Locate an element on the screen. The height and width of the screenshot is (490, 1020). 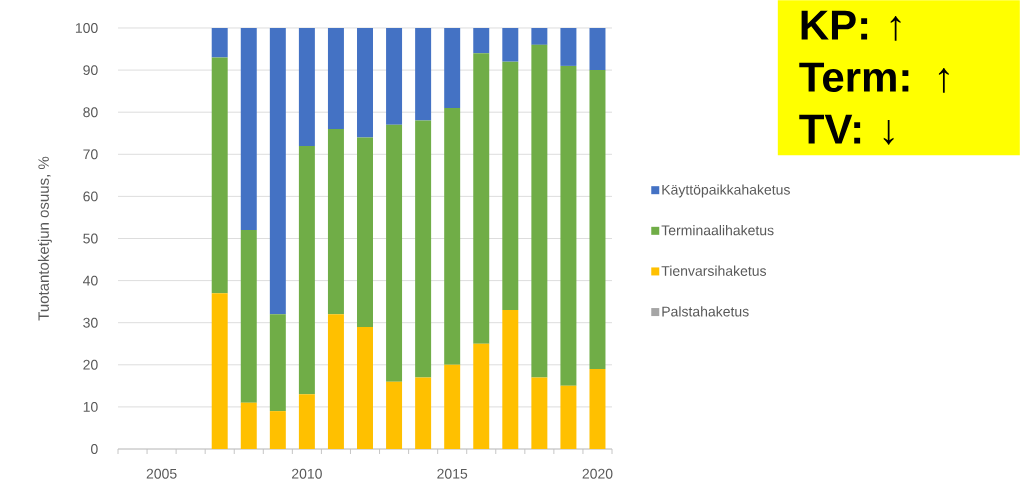
x-tick-label: 2005 is located at coordinates (161, 473).